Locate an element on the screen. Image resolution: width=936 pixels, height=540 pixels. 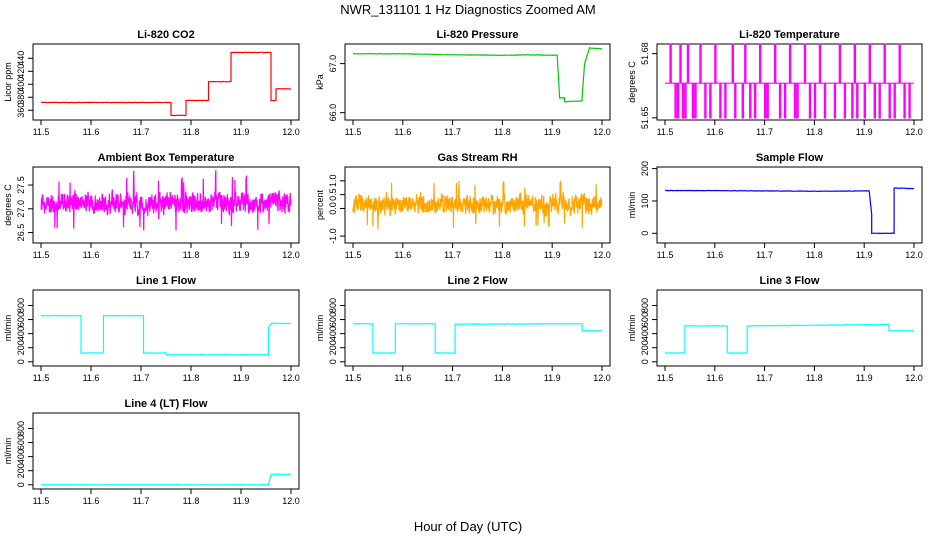
y-tick-label: -1.0 is located at coordinates (333, 236).